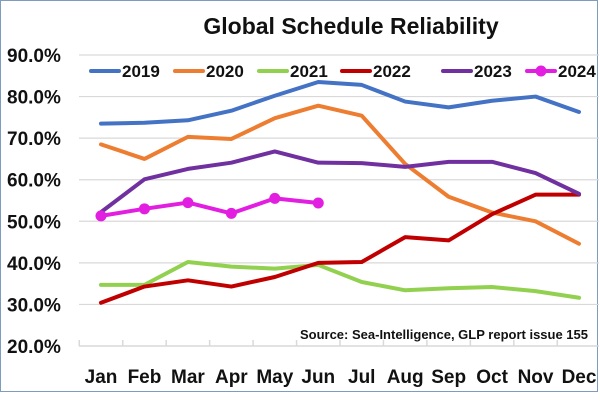 This screenshot has width=600, height=401. I want to click on x-tick-label: Mar, so click(188, 377).